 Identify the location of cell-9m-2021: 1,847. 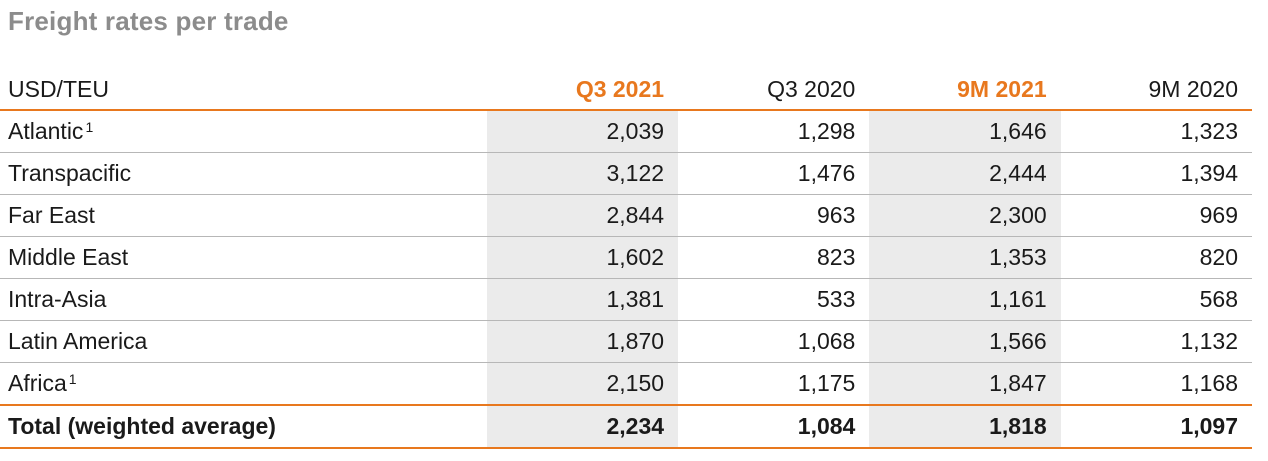
(965, 384).